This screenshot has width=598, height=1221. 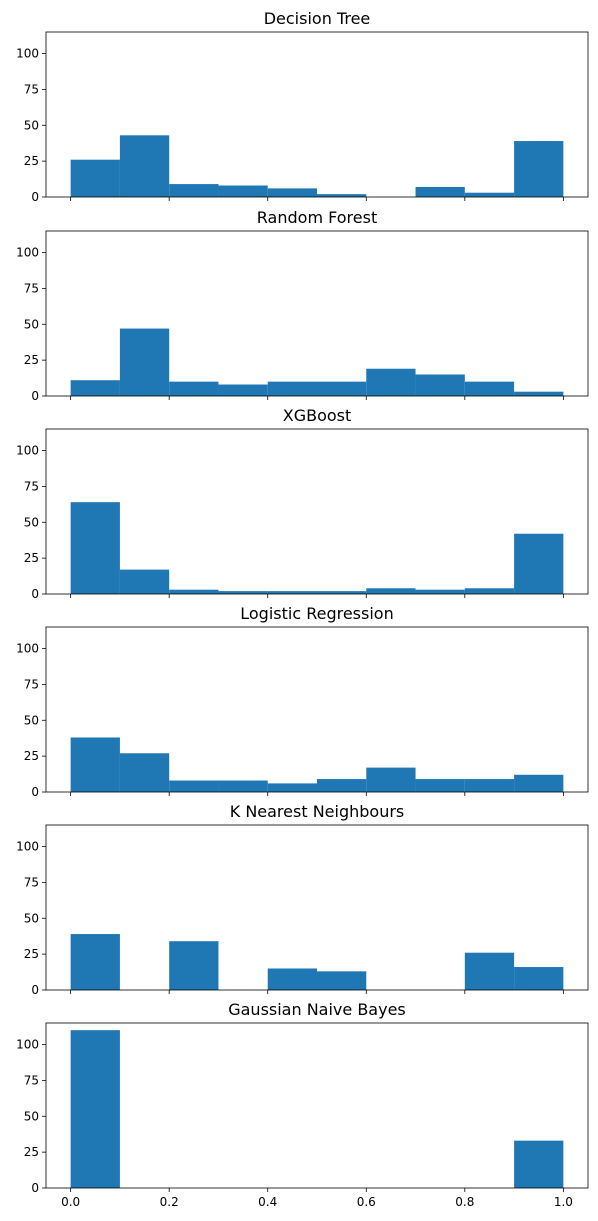 What do you see at coordinates (317, 18) in the screenshot?
I see `panel-title: Decision Tree` at bounding box center [317, 18].